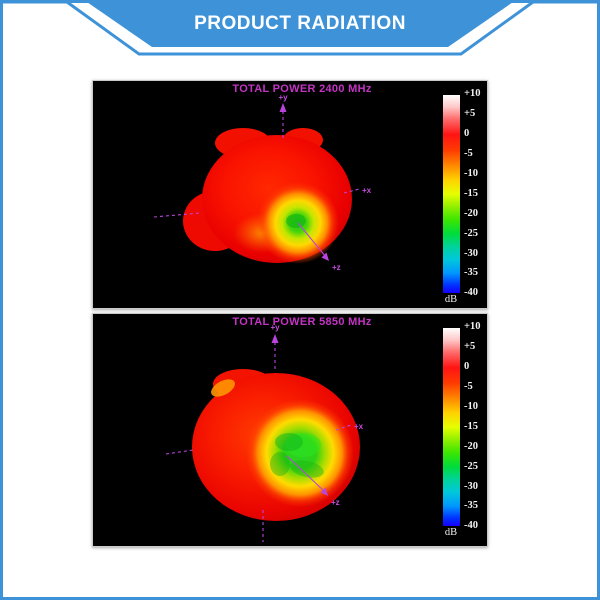  What do you see at coordinates (302, 89) in the screenshot?
I see `plot-title-2400mhz: TOTAL POWER 2400 MHz` at bounding box center [302, 89].